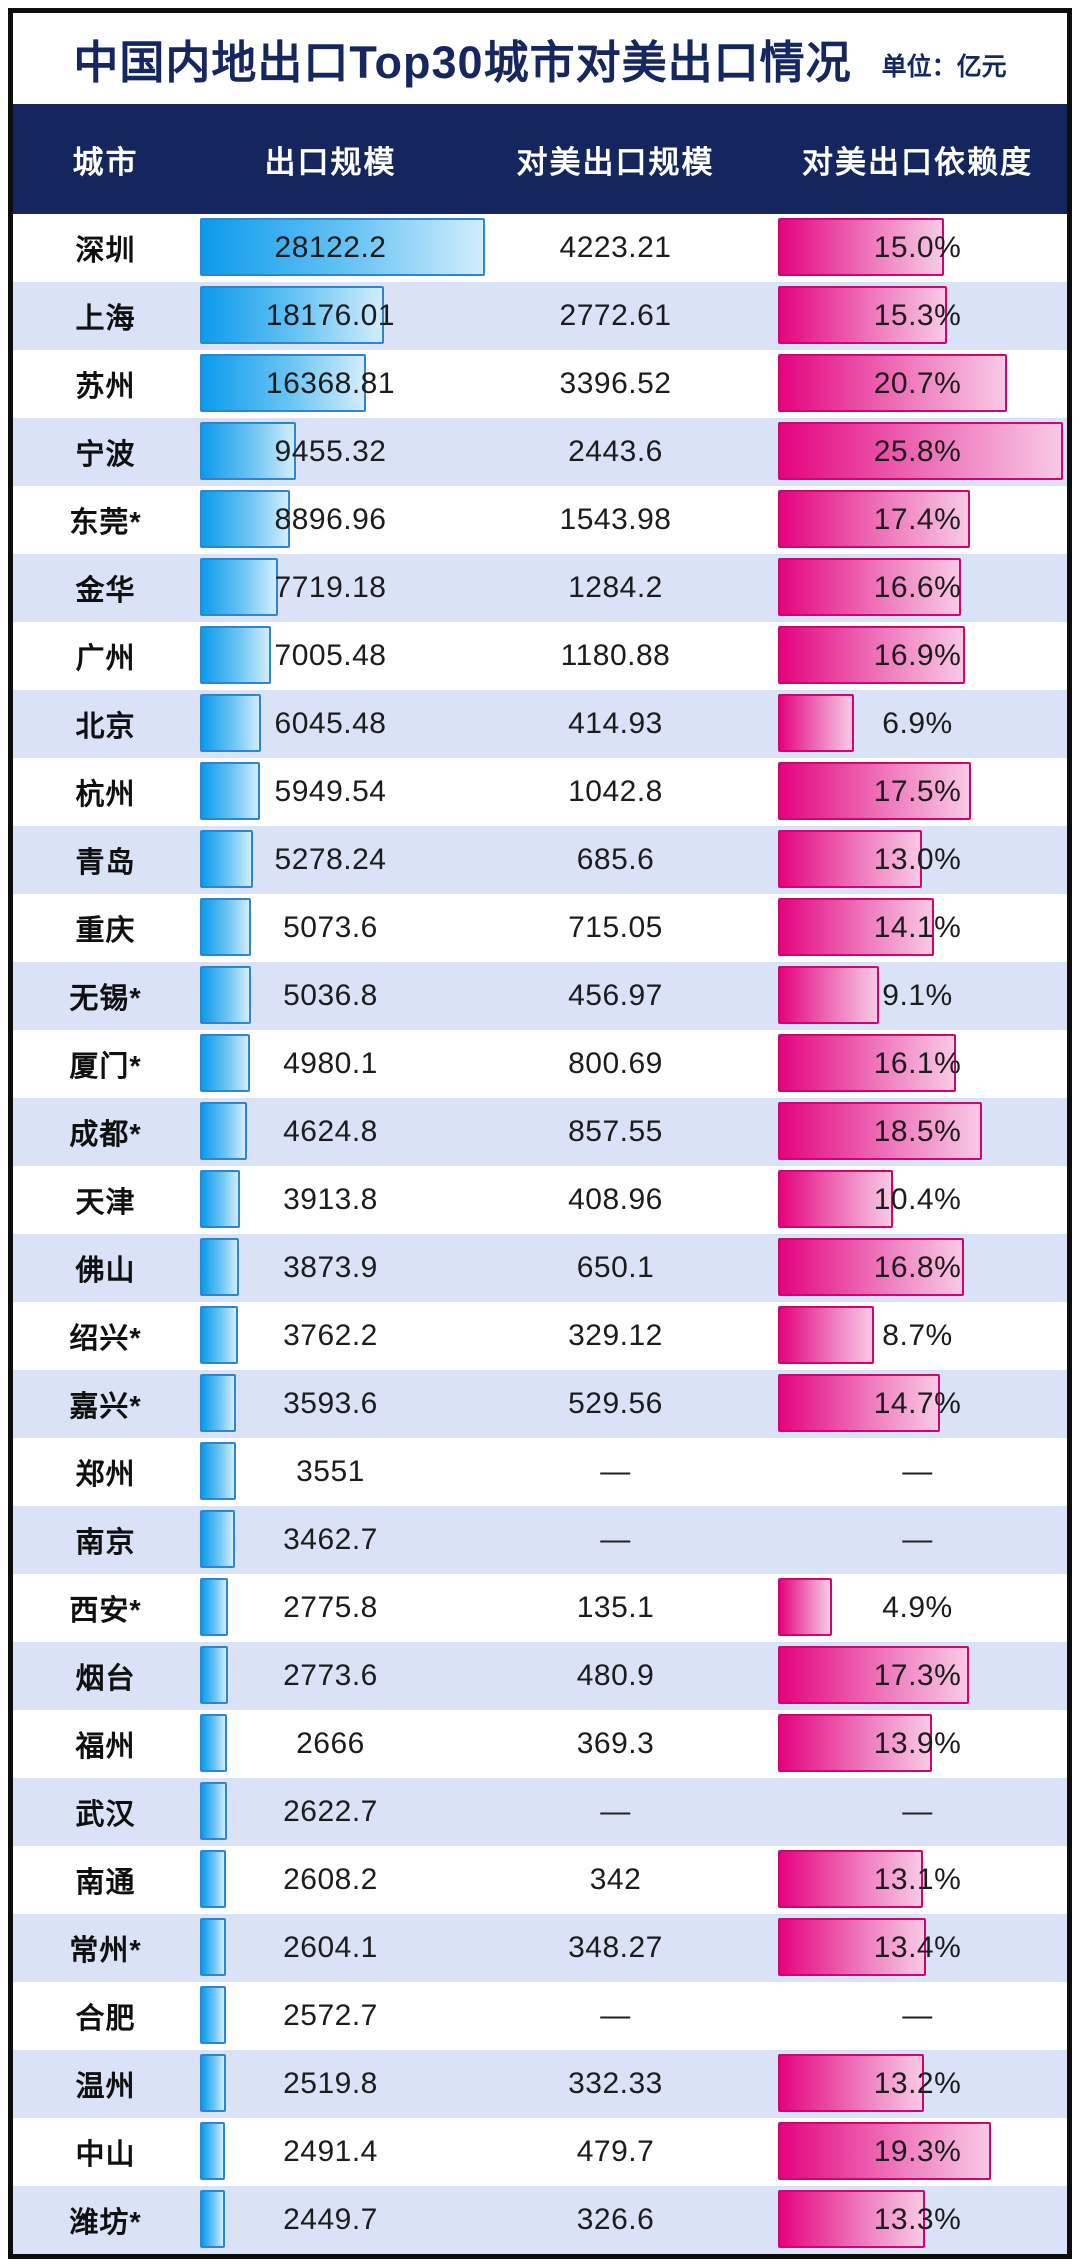 Image resolution: width=1080 pixels, height=2267 pixels. What do you see at coordinates (540, 1268) in the screenshot?
I see `table-row: 佛山 3873.9 650.1 16.8%` at bounding box center [540, 1268].